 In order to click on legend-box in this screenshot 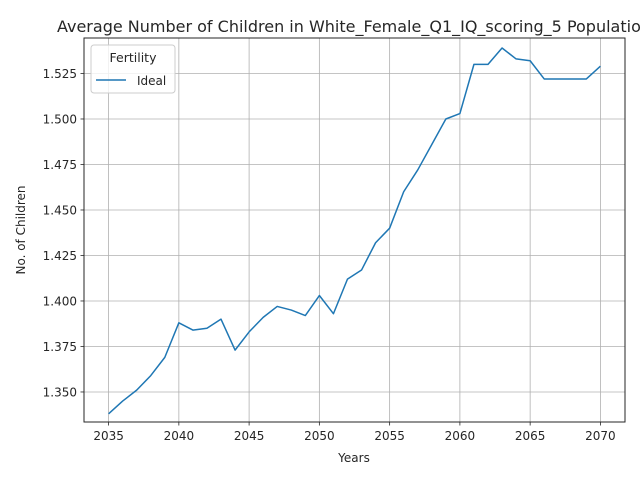, I will do `click(133, 69)`.